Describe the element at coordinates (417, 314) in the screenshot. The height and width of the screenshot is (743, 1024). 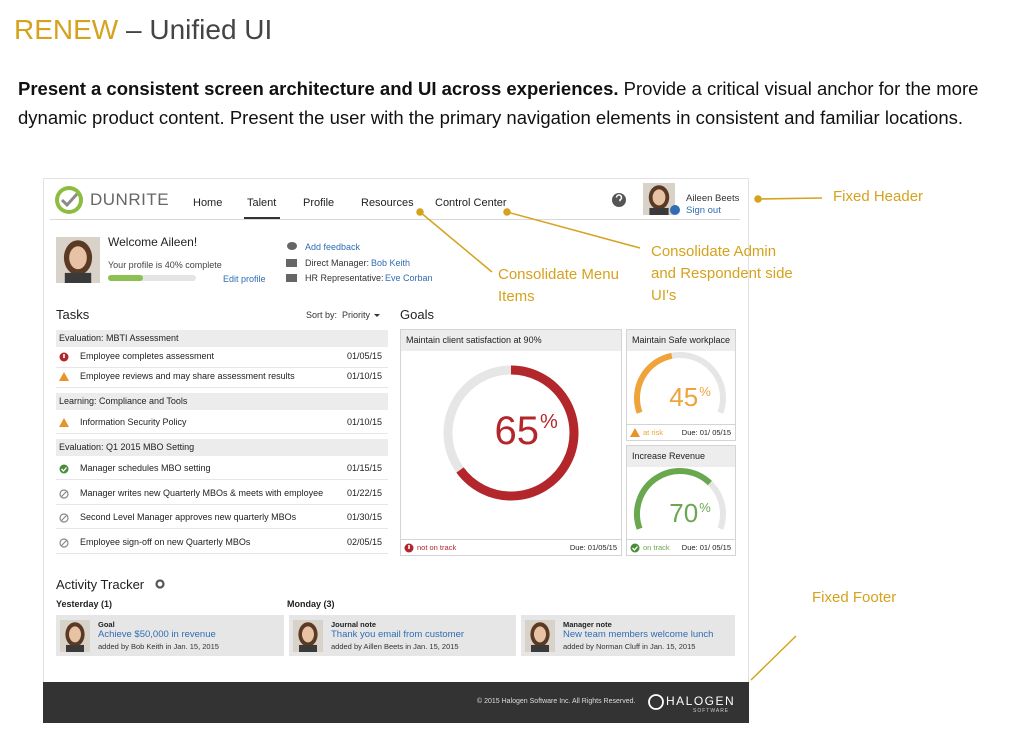
I see `goals-title: Goals` at that location.